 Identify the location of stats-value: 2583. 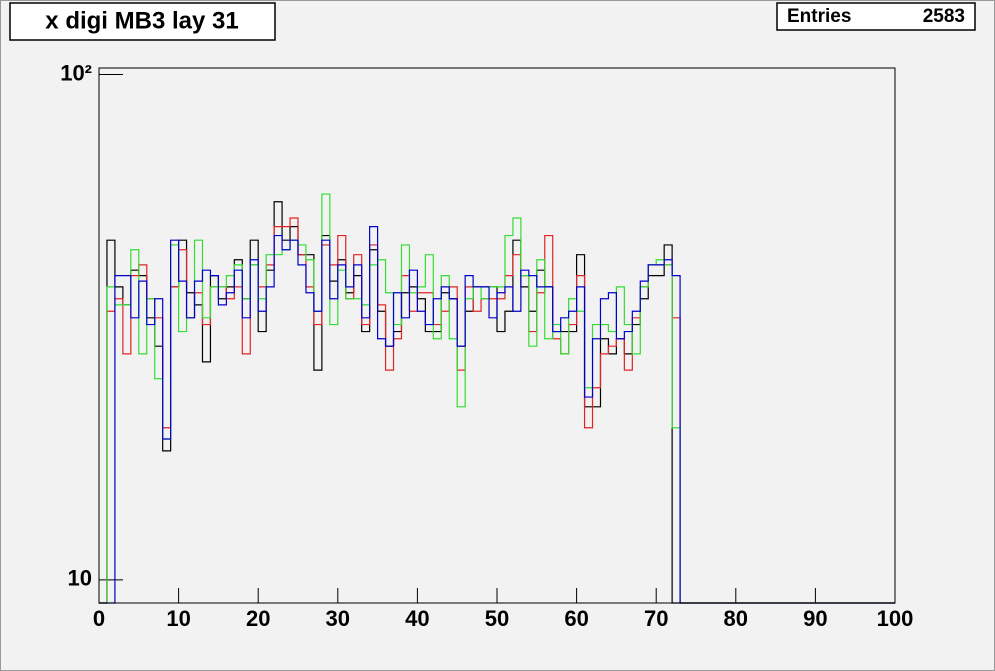
(944, 16).